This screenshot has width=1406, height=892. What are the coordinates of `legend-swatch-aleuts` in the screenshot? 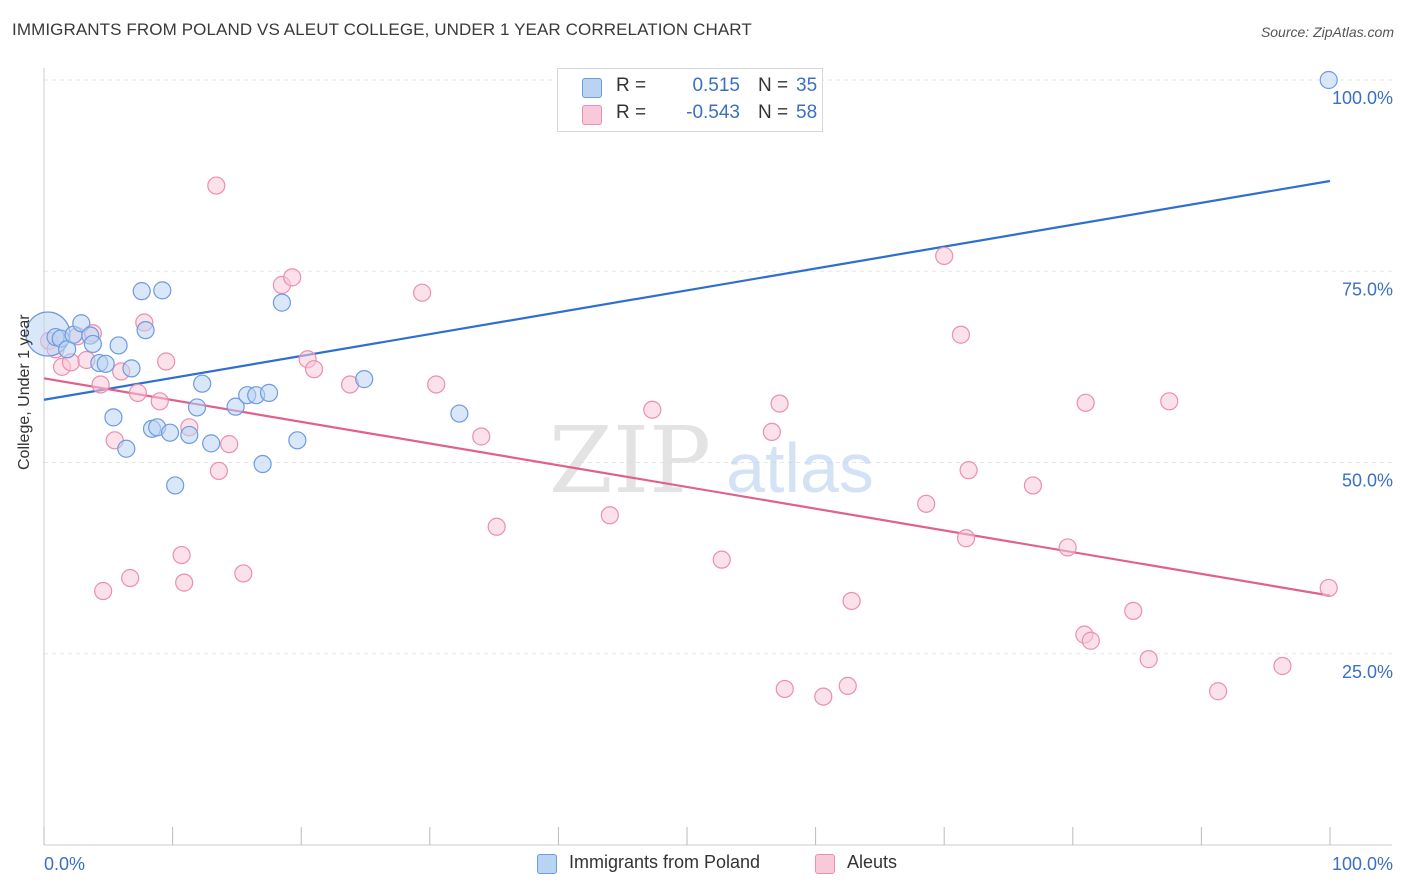 It's located at (592, 115).